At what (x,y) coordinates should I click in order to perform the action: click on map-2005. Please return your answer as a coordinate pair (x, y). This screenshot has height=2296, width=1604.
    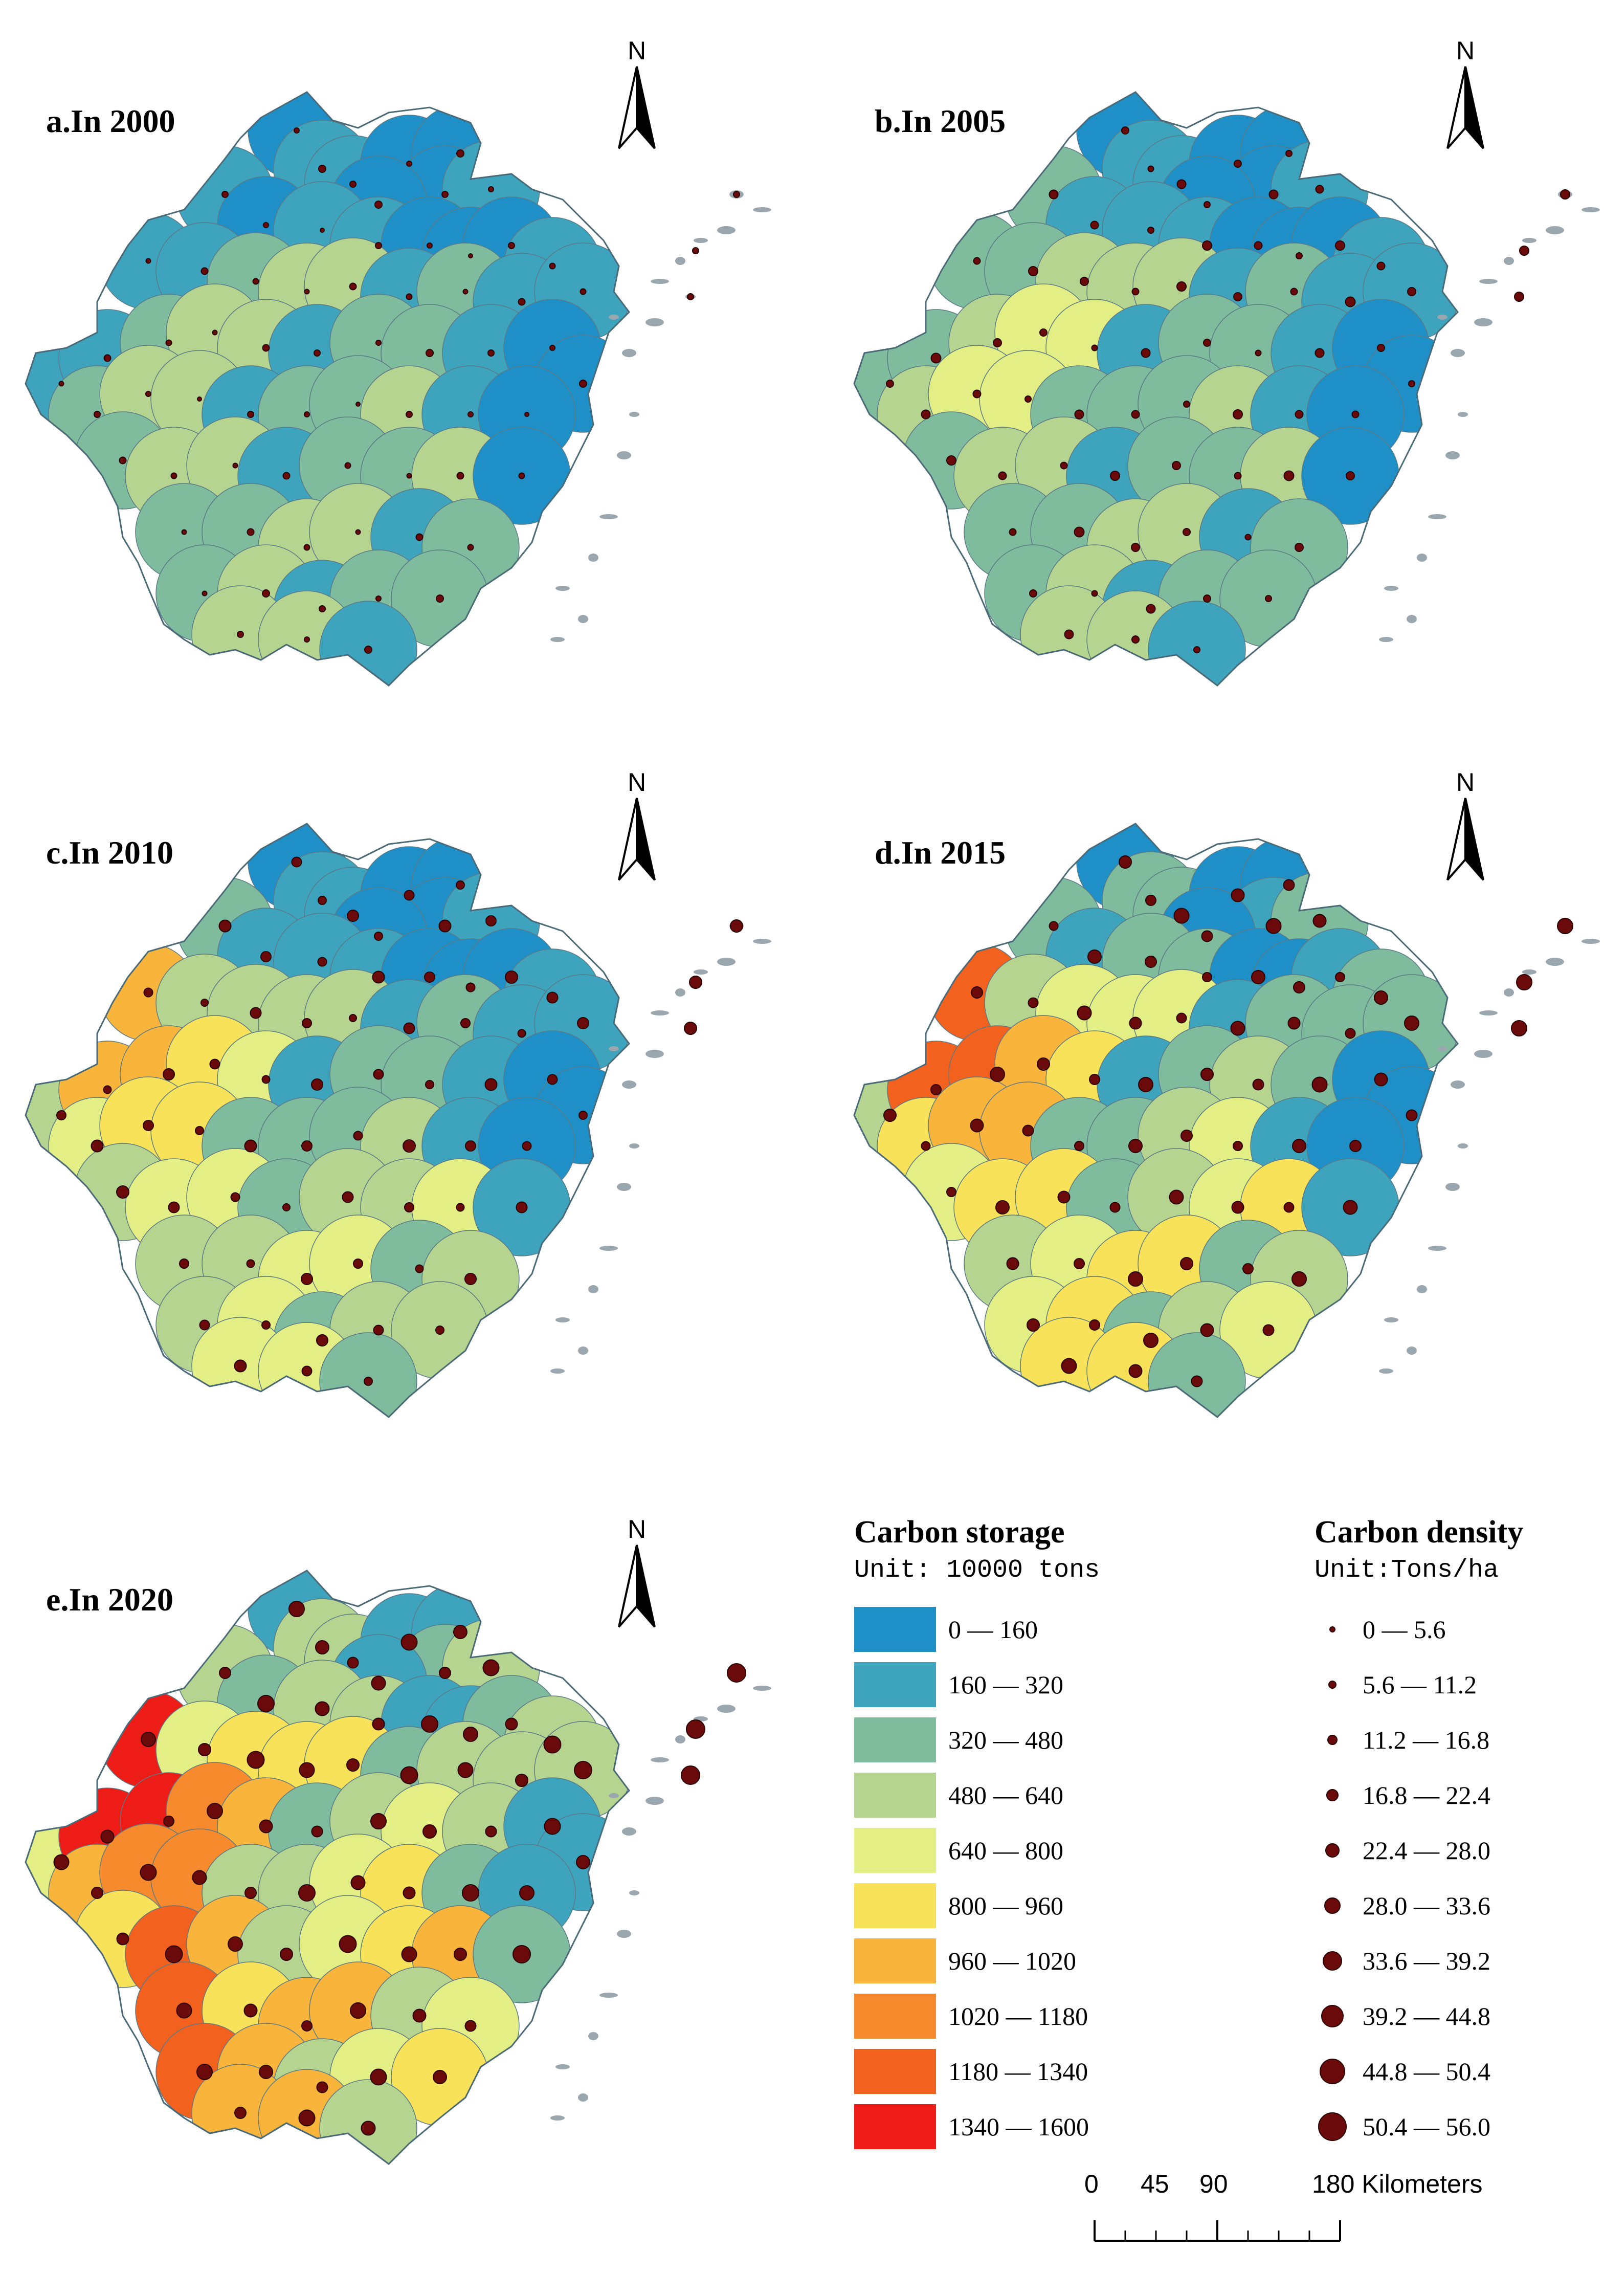
    Looking at the image, I should click on (1226, 389).